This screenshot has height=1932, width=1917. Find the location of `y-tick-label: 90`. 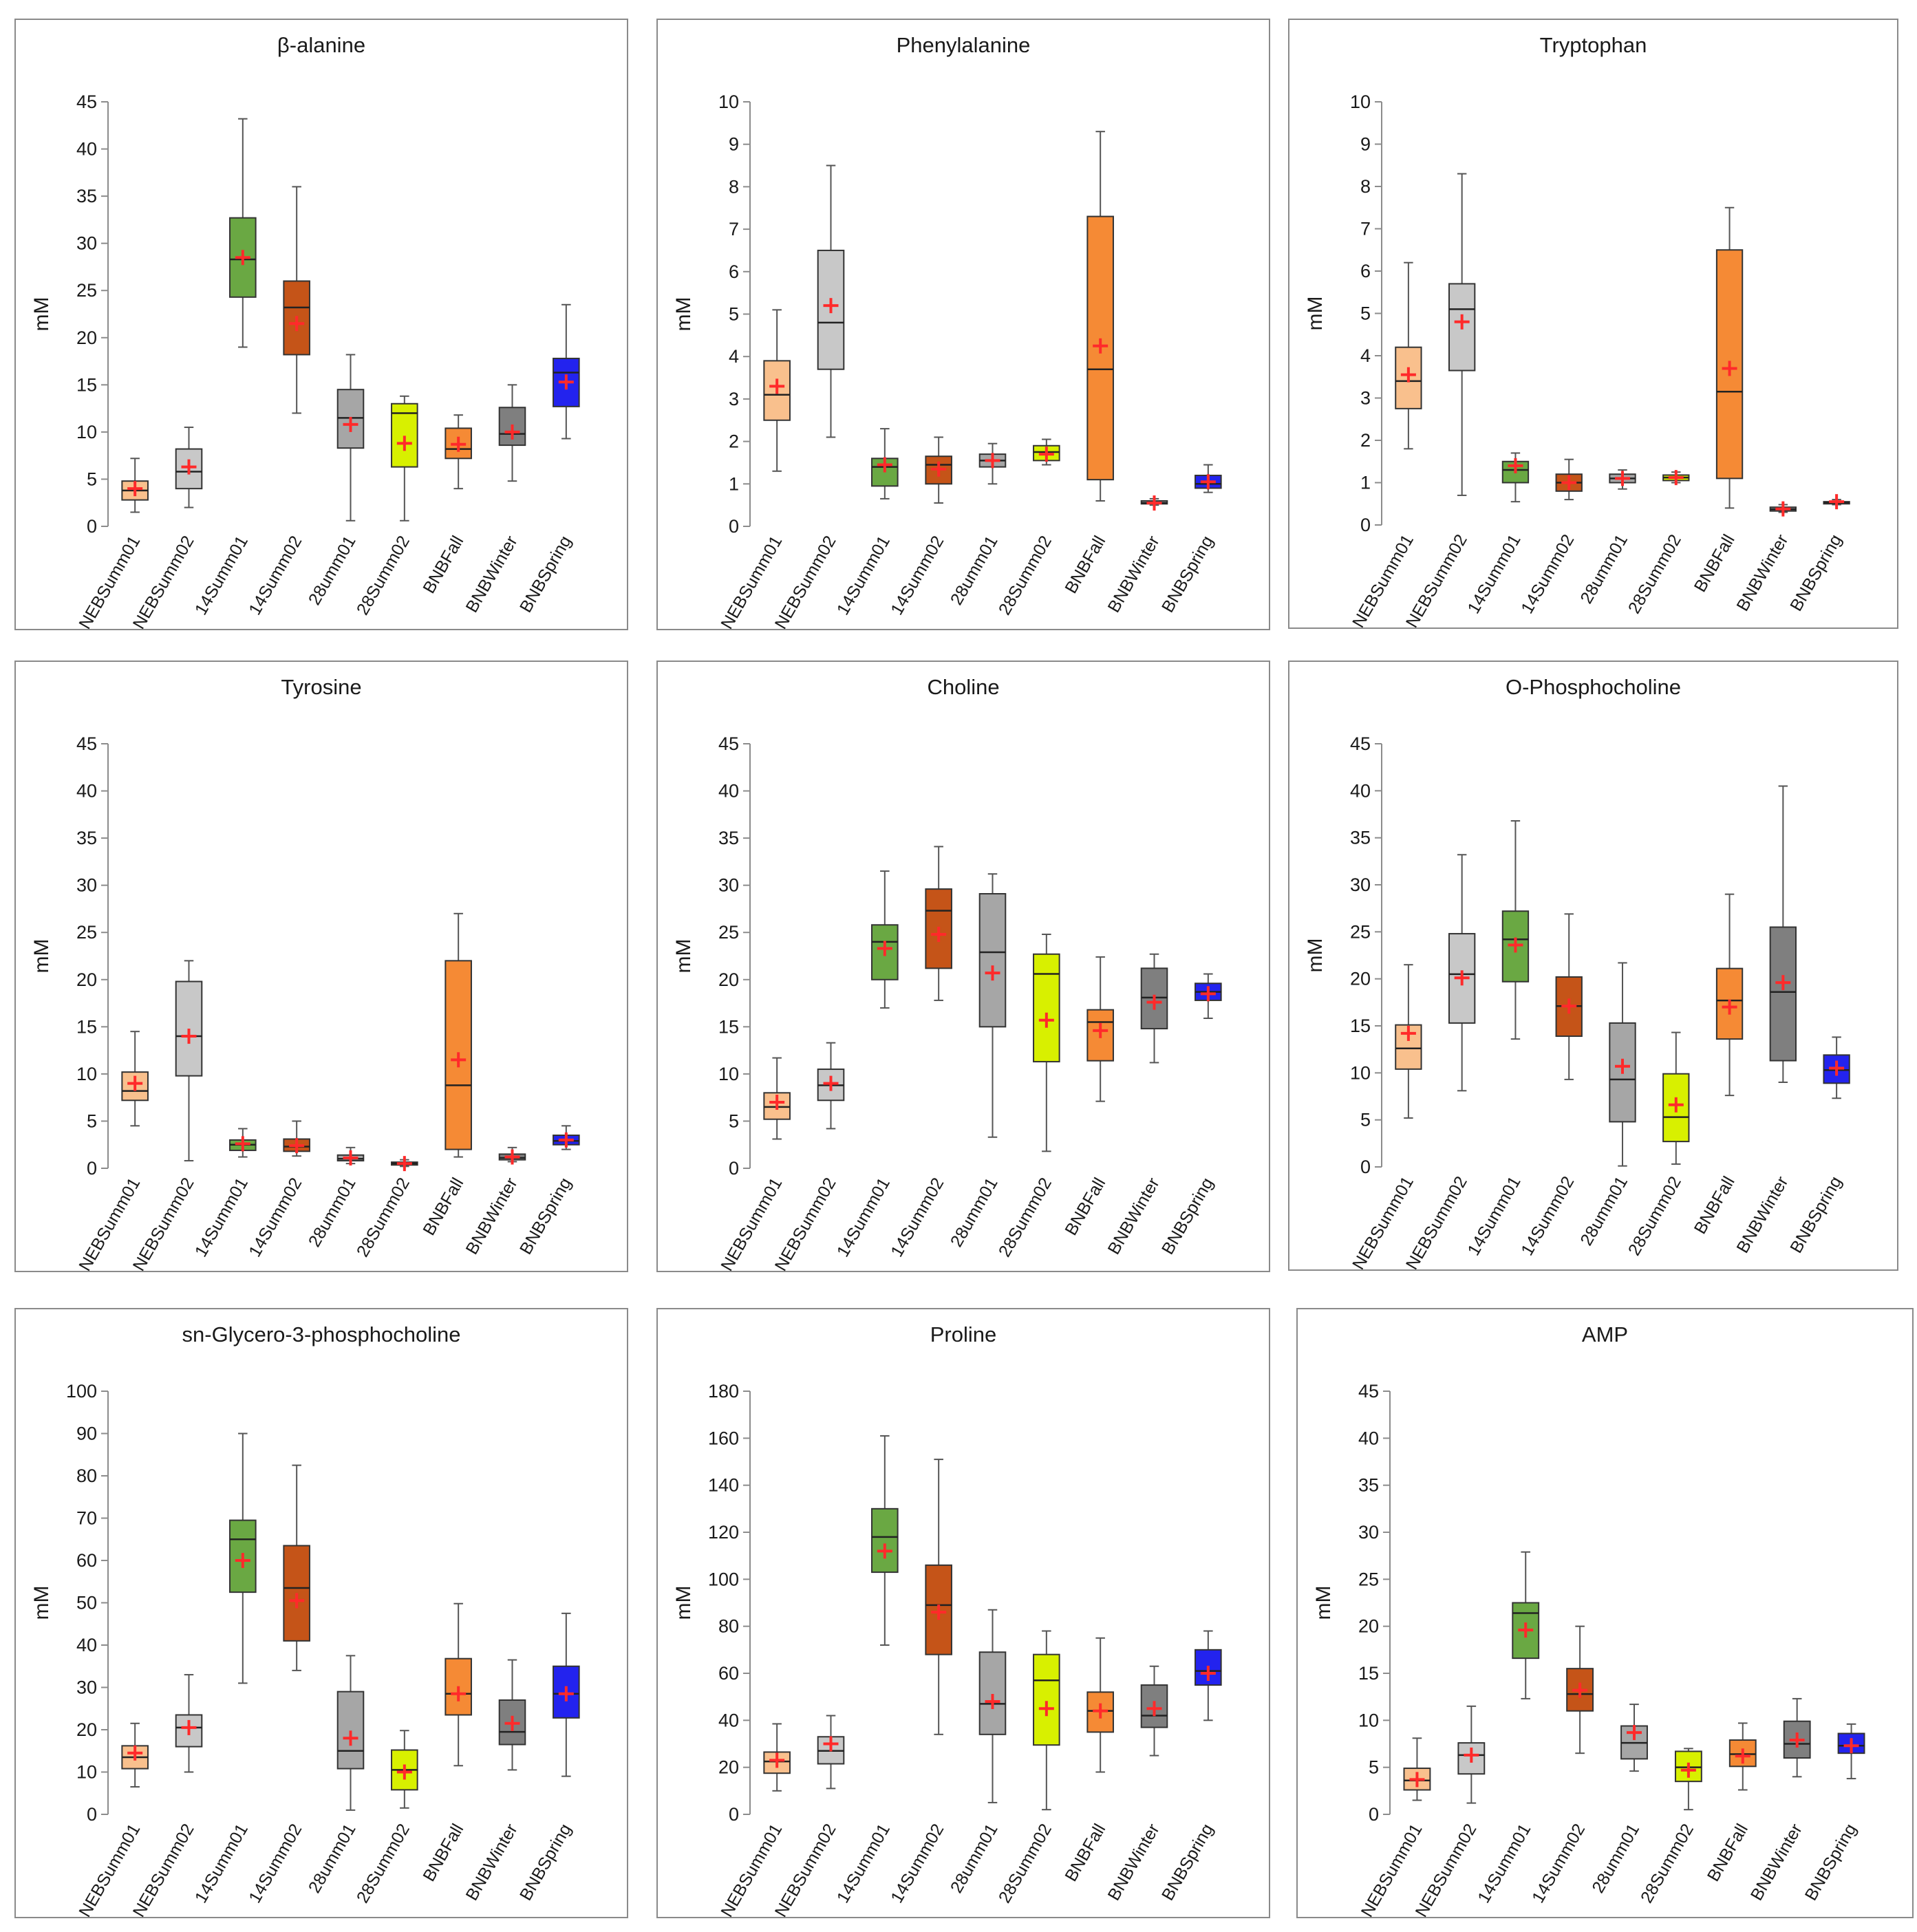

y-tick-label: 90 is located at coordinates (86, 1434).